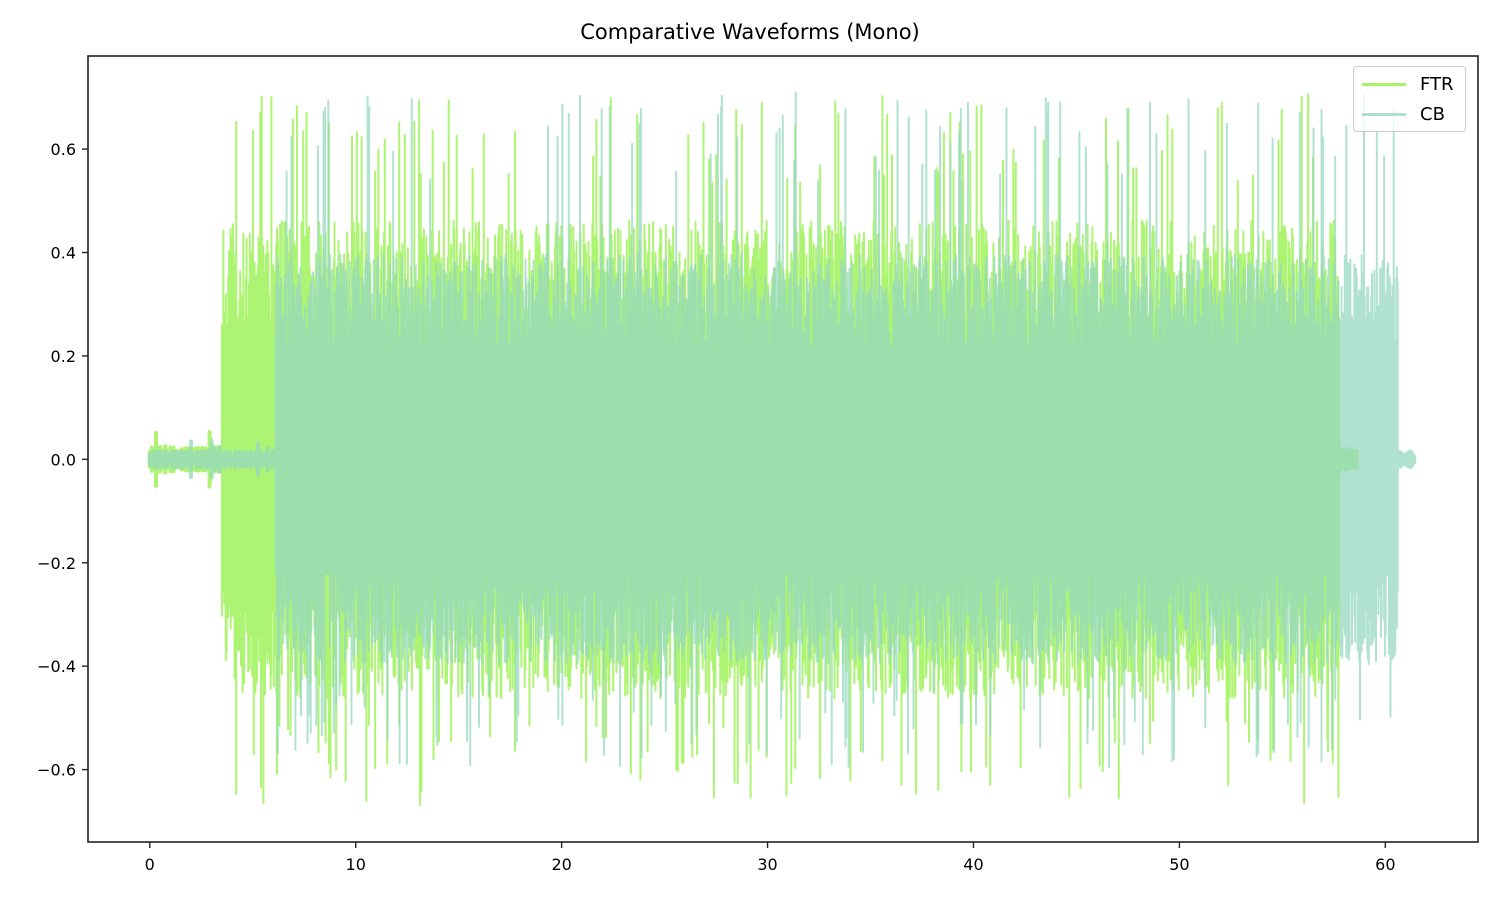  What do you see at coordinates (561, 864) in the screenshot?
I see `x-tick-label: 20` at bounding box center [561, 864].